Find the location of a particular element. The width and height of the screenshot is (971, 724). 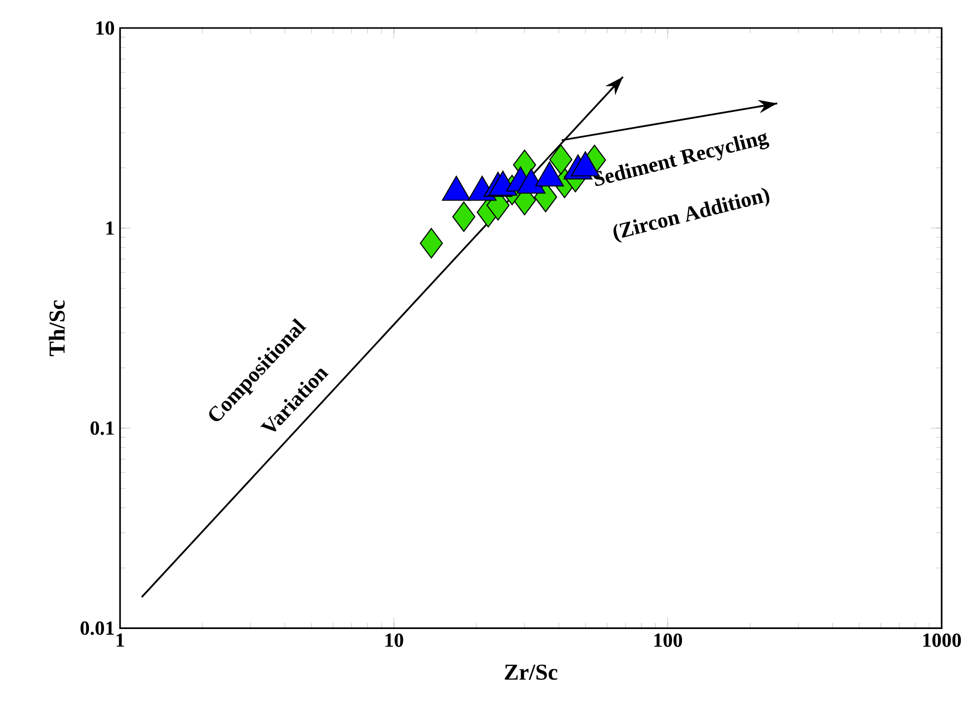

x-tick-label: 100 is located at coordinates (668, 640).